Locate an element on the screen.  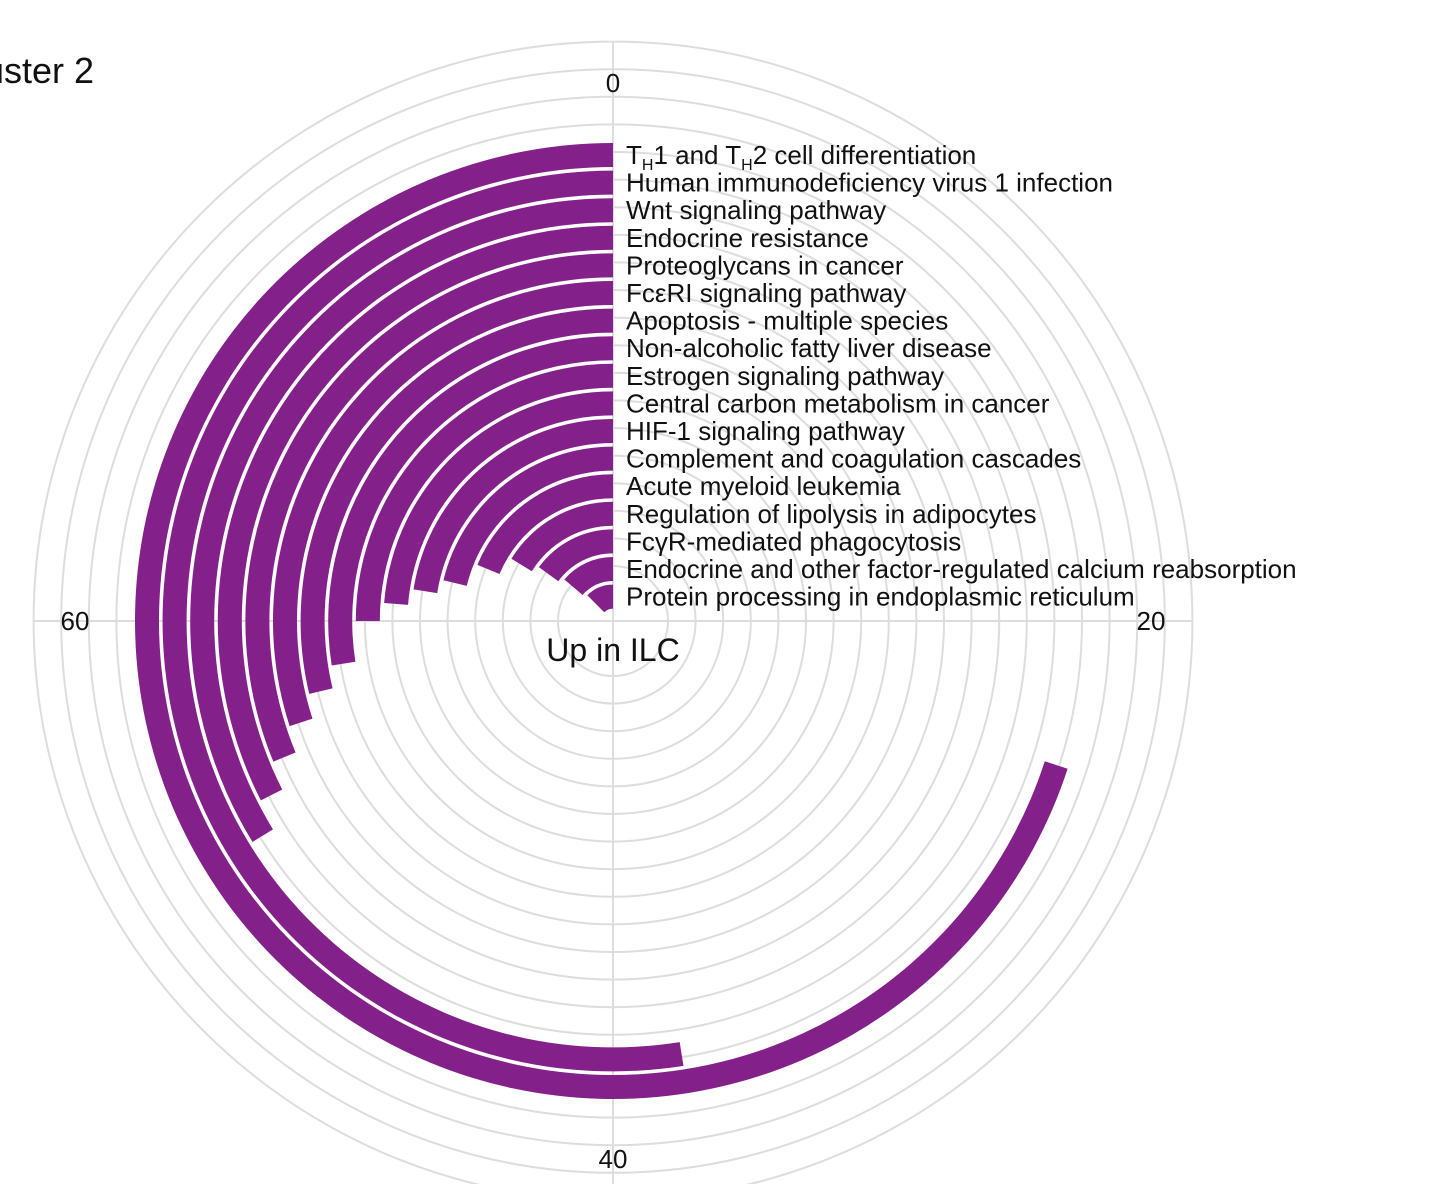
category-label: Wnt signaling pathway is located at coordinates (756, 210).